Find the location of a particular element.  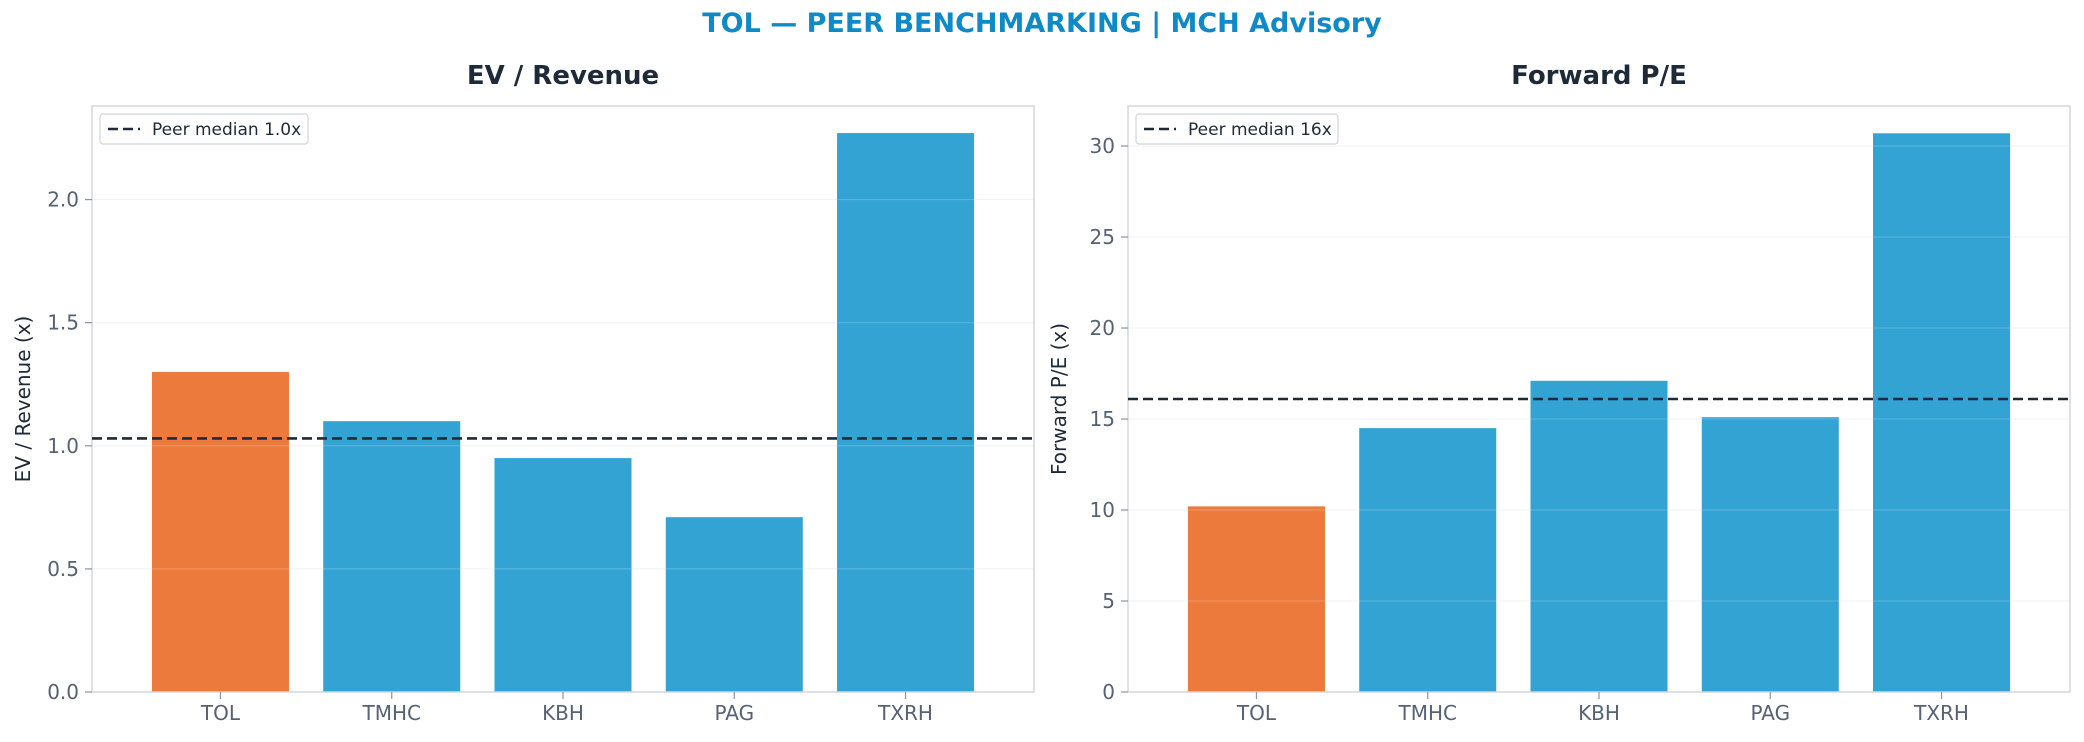

bar-2-kbh is located at coordinates (1599, 536).